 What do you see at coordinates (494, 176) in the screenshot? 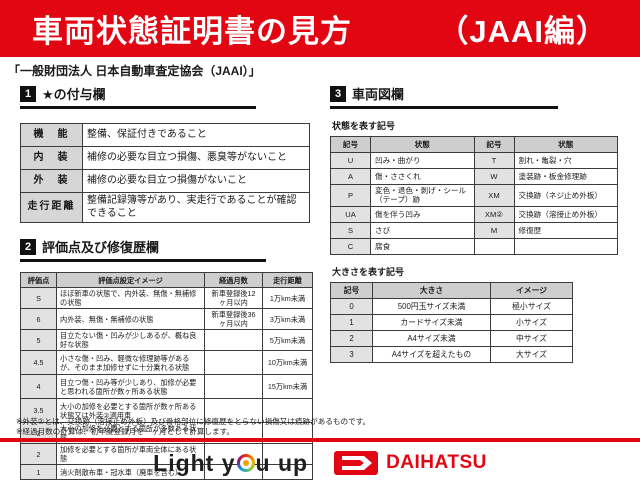
I see `symbol-cell: W` at bounding box center [494, 176].